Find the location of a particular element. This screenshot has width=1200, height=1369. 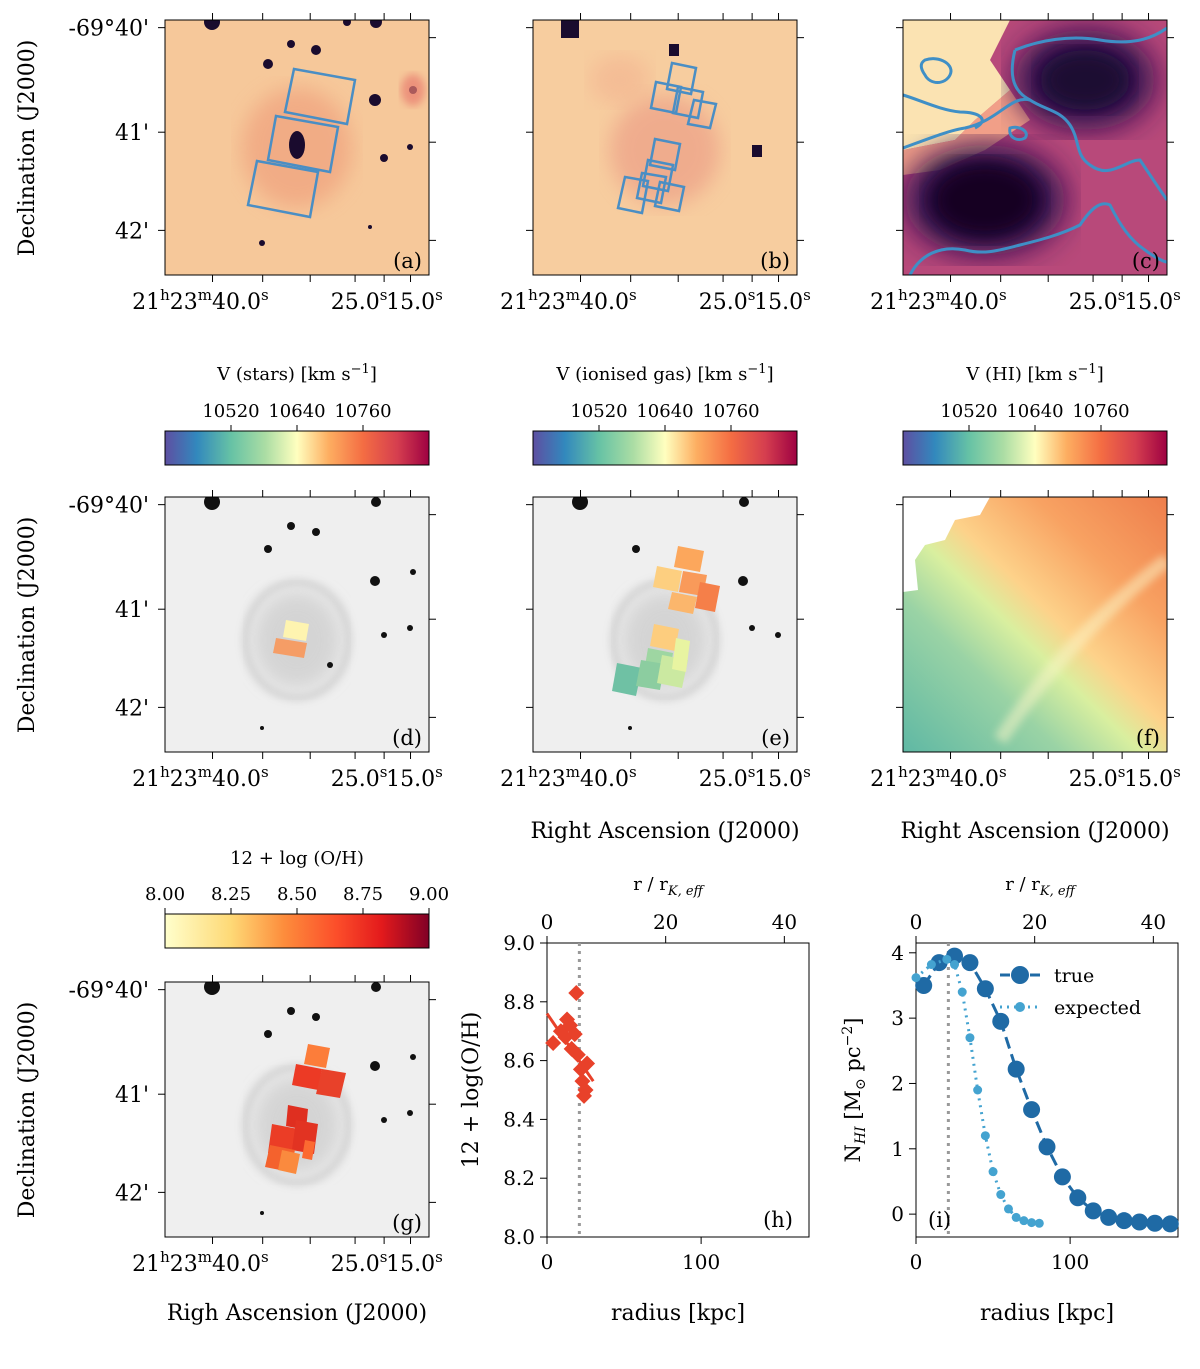

panel-g is located at coordinates (297, 1109).